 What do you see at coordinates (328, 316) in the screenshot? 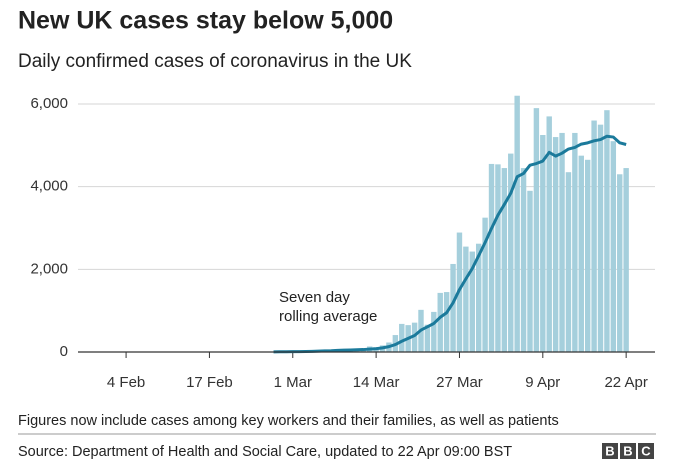
I see `line-label: rolling average` at bounding box center [328, 316].